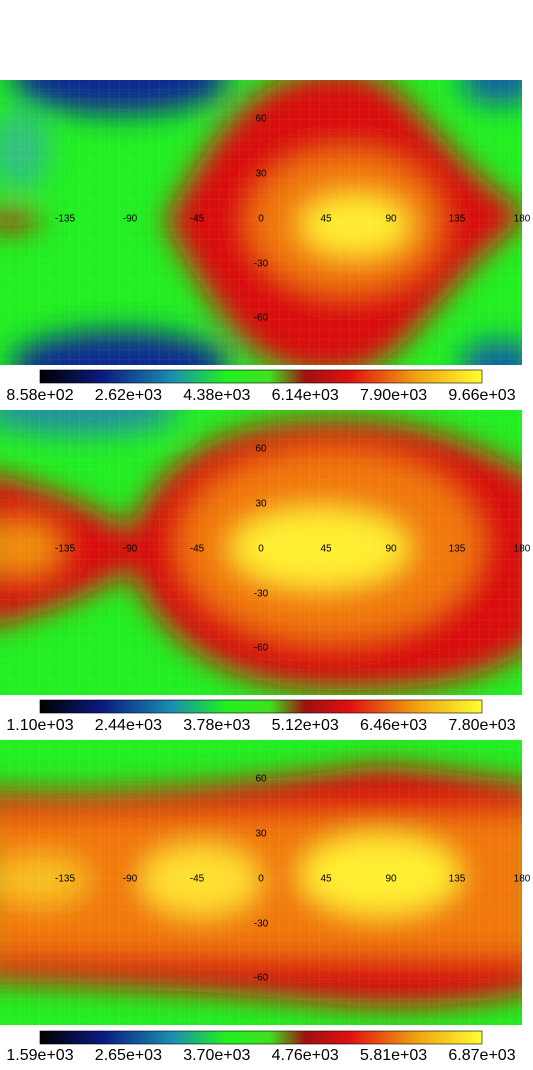 The width and height of the screenshot is (533, 1070). What do you see at coordinates (481, 395) in the screenshot?
I see `colorbar-label: 9.66e+03` at bounding box center [481, 395].